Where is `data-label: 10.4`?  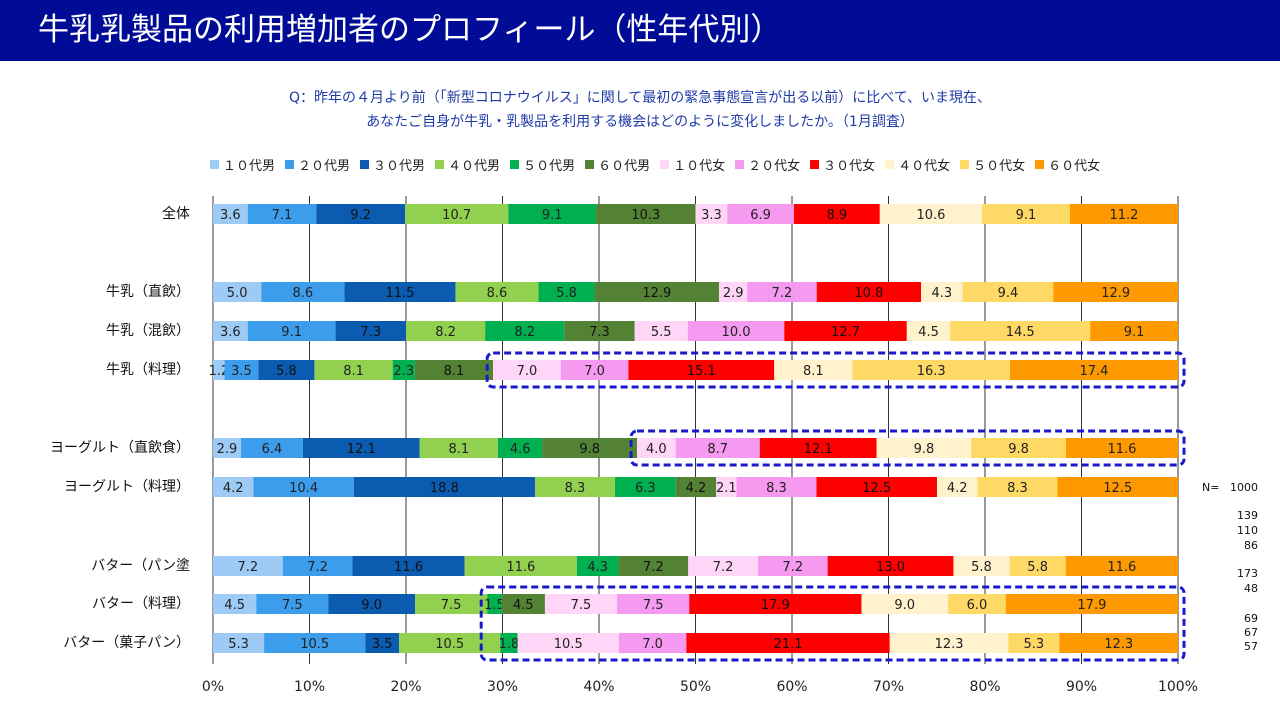
data-label: 10.4 is located at coordinates (303, 488).